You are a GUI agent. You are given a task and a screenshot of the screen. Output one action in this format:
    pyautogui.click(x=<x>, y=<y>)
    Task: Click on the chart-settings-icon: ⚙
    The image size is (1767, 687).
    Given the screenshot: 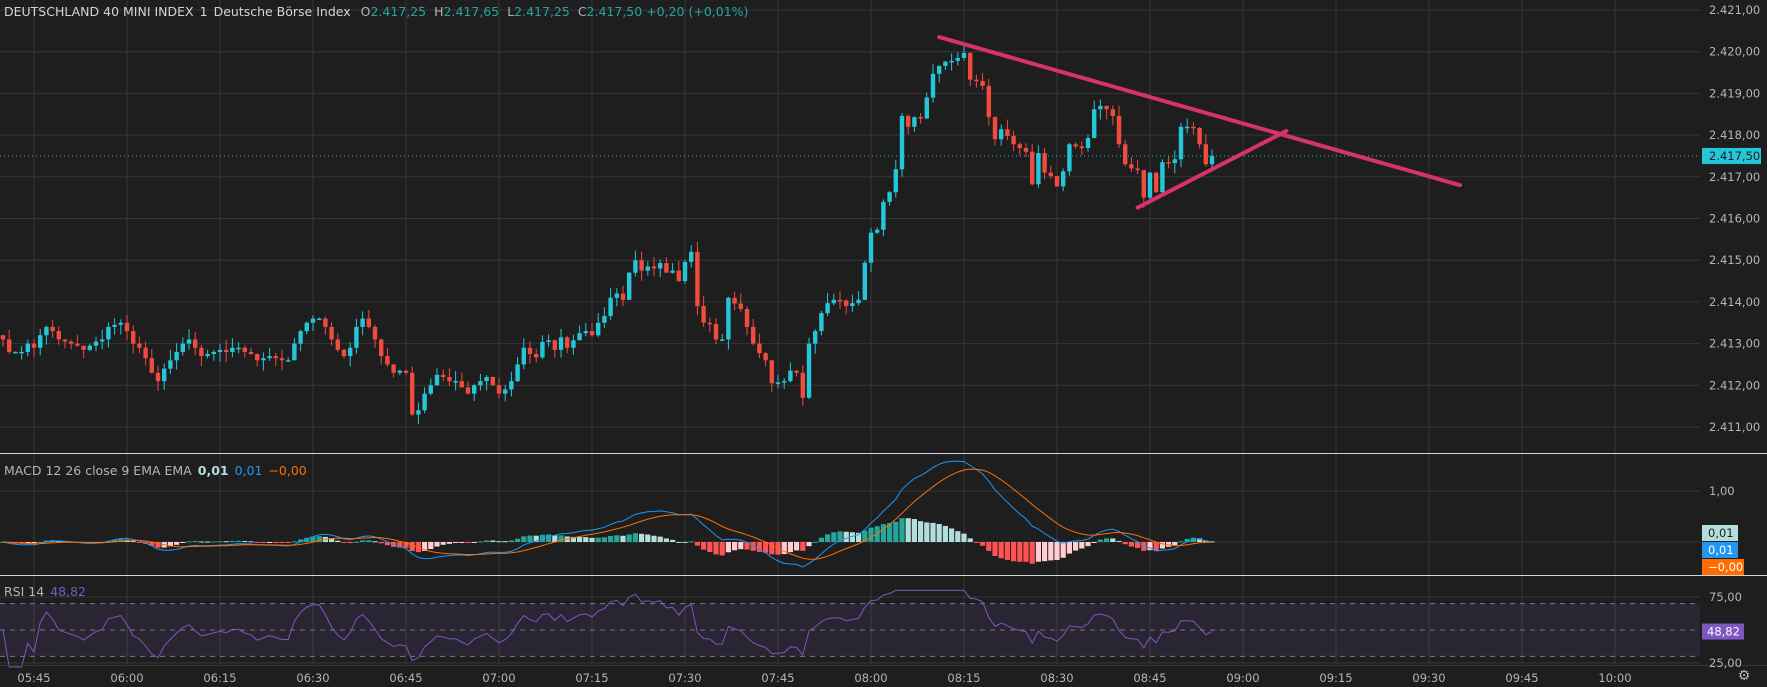 What is the action you would take?
    pyautogui.click(x=1744, y=676)
    